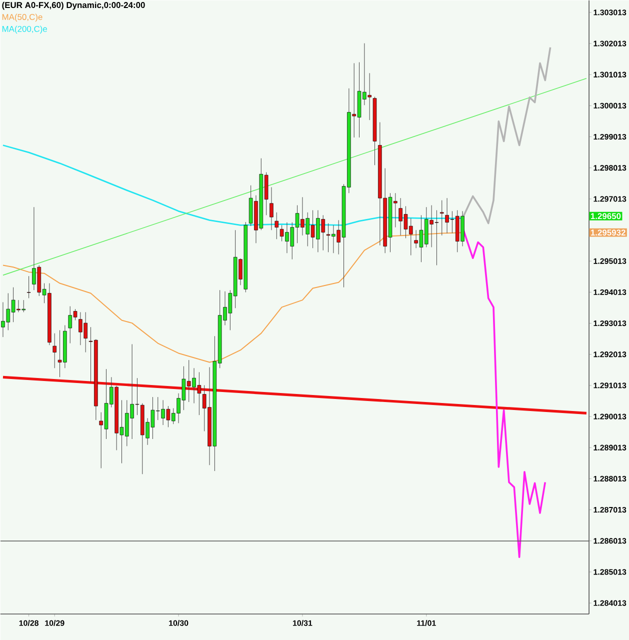  Describe the element at coordinates (22, 18) in the screenshot. I see `text: MA(50,C)e` at that location.